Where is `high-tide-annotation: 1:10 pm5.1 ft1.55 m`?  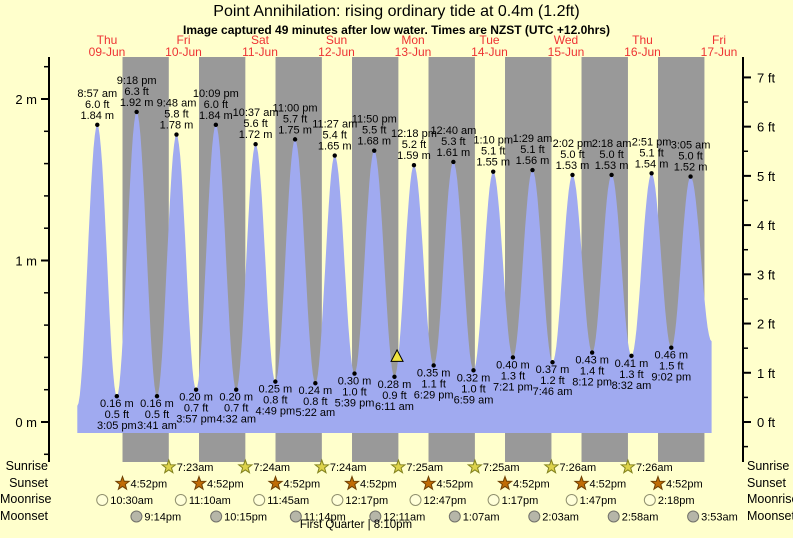
high-tide-annotation: 1:10 pm5.1 ft1.55 m is located at coordinates (493, 154).